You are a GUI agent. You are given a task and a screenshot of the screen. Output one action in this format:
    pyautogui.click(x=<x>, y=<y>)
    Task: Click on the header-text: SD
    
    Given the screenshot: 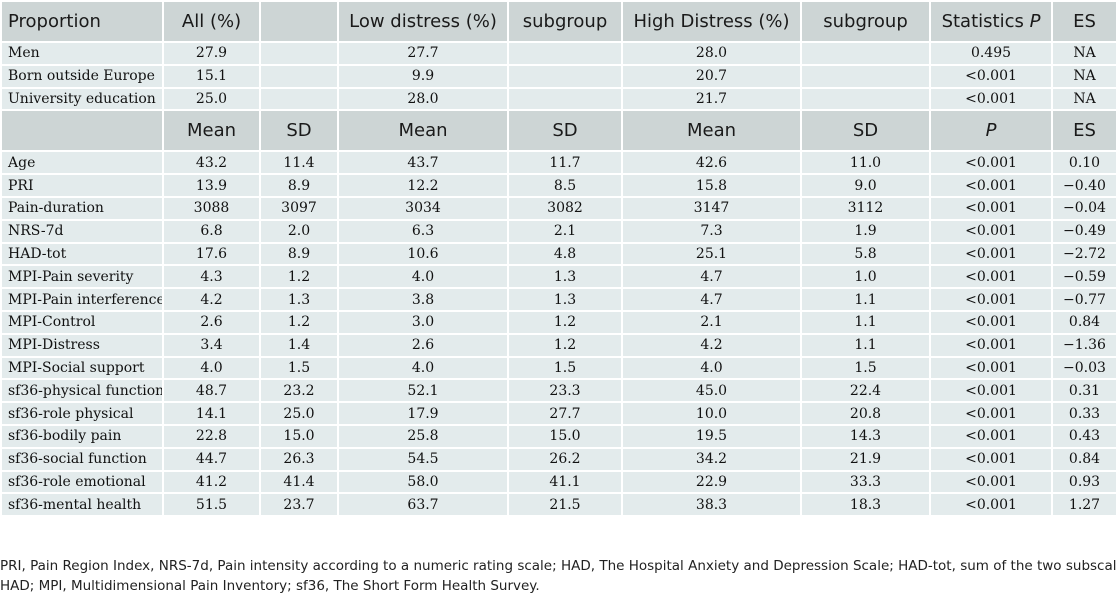 What is the action you would take?
    pyautogui.click(x=865, y=131)
    